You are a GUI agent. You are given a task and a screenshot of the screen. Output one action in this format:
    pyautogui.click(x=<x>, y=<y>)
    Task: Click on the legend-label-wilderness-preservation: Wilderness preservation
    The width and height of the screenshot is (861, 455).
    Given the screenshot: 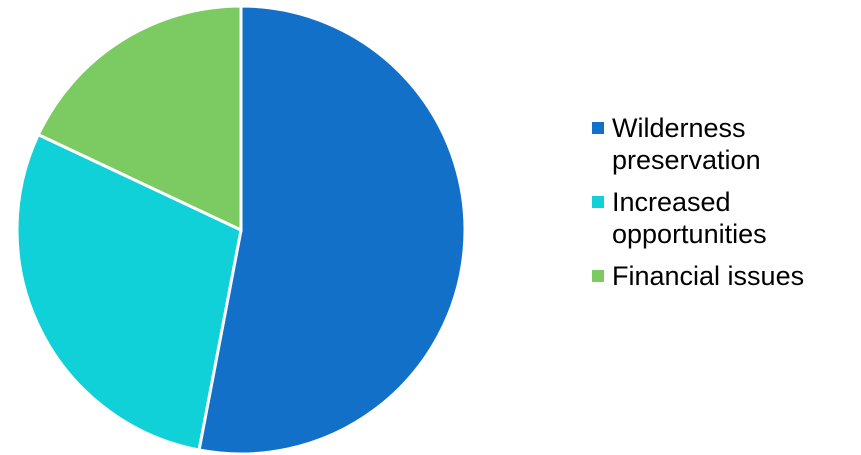 What is the action you would take?
    pyautogui.click(x=686, y=144)
    